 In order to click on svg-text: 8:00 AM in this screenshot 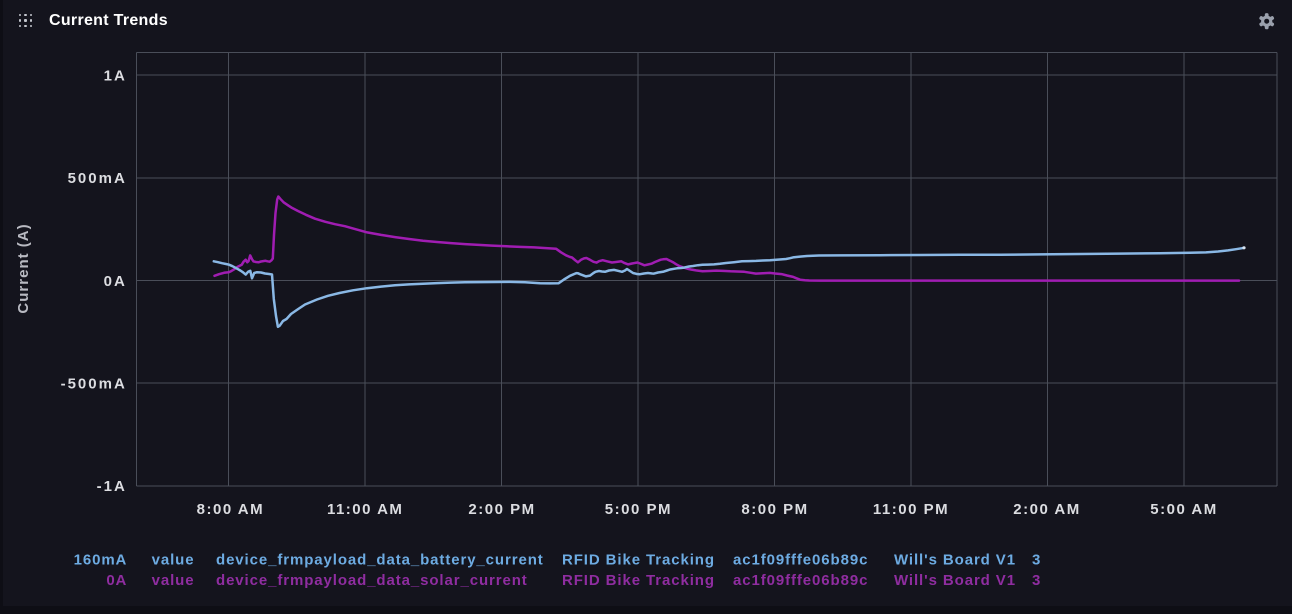, I will do `click(230, 509)`.